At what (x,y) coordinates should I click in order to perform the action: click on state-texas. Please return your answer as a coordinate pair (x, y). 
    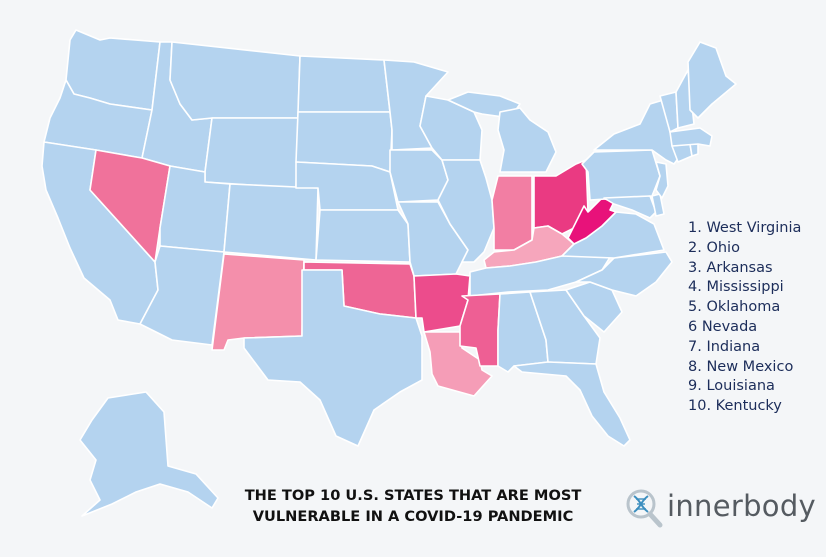
    Looking at the image, I should click on (333, 358).